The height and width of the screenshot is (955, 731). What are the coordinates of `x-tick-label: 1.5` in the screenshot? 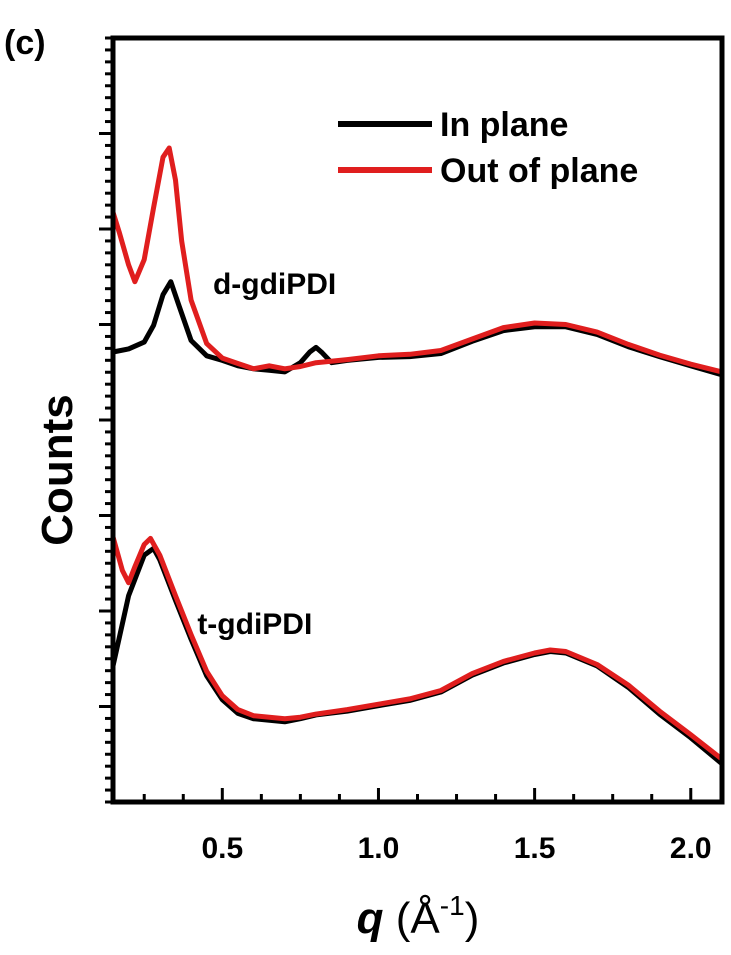 It's located at (535, 848).